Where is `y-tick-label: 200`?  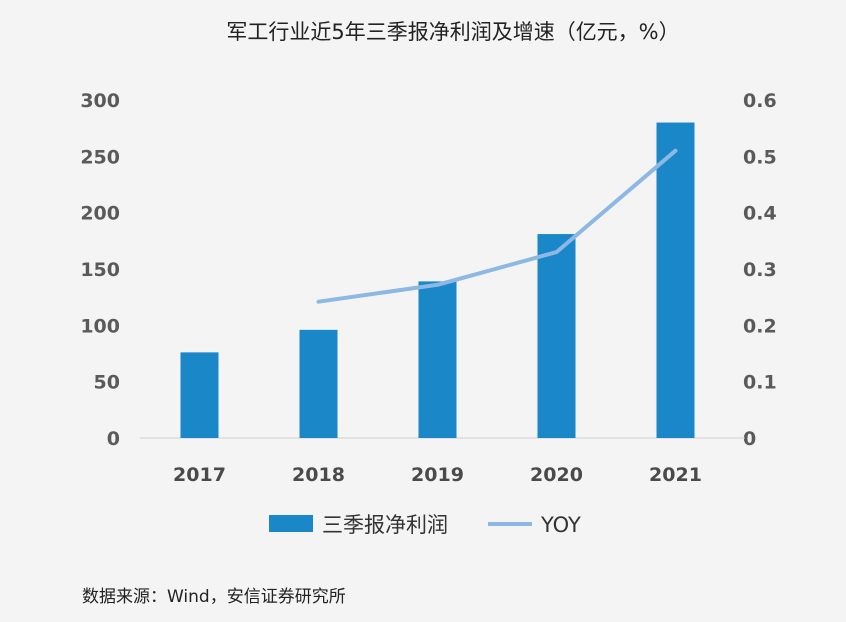 y-tick-label: 200 is located at coordinates (100, 214).